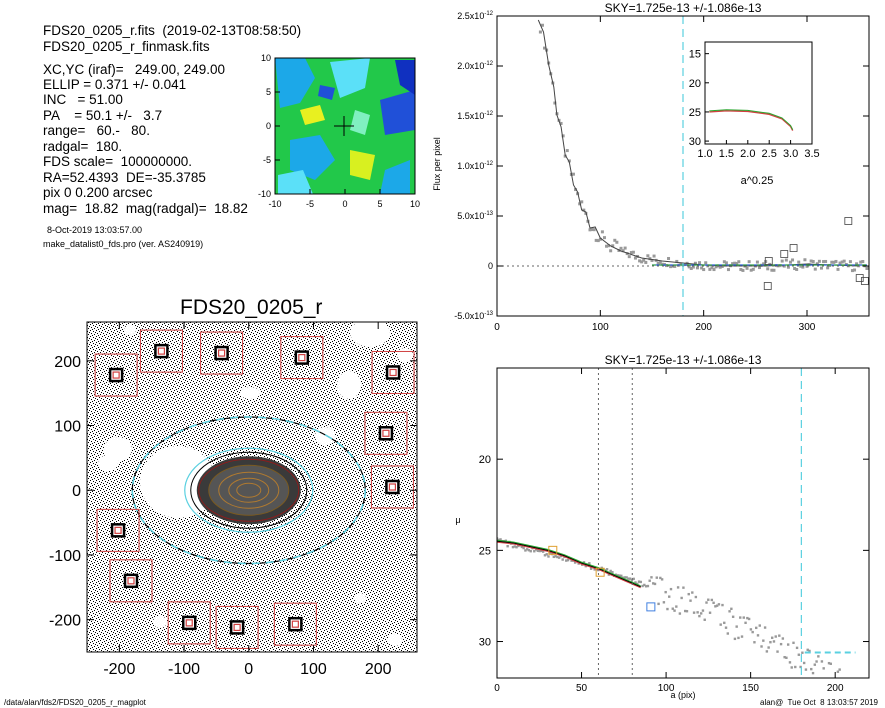 The width and height of the screenshot is (885, 708). I want to click on program-line: make_datalist0_fds.pro (ver. AS240919), so click(123, 244).